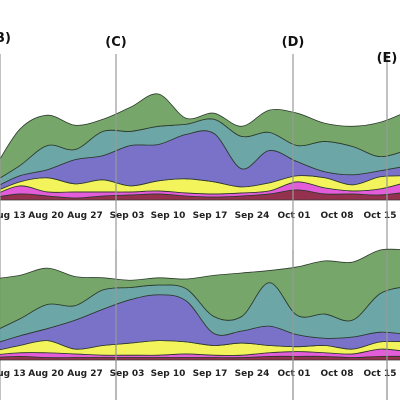  What do you see at coordinates (115, 42) in the screenshot?
I see `annotation-label: (C)` at bounding box center [115, 42].